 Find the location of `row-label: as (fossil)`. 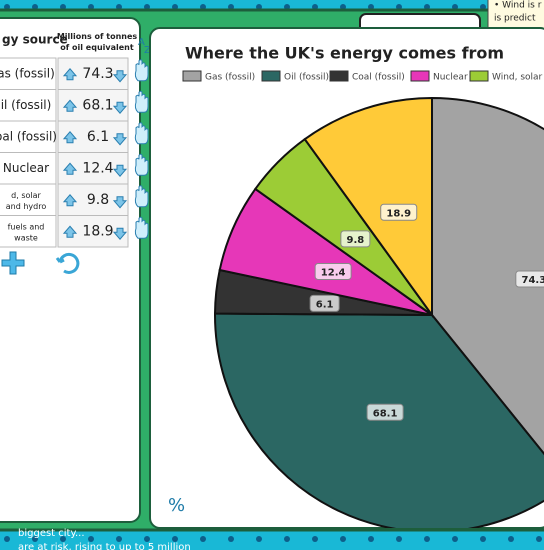

row-label: as (fossil) is located at coordinates (27, 73).